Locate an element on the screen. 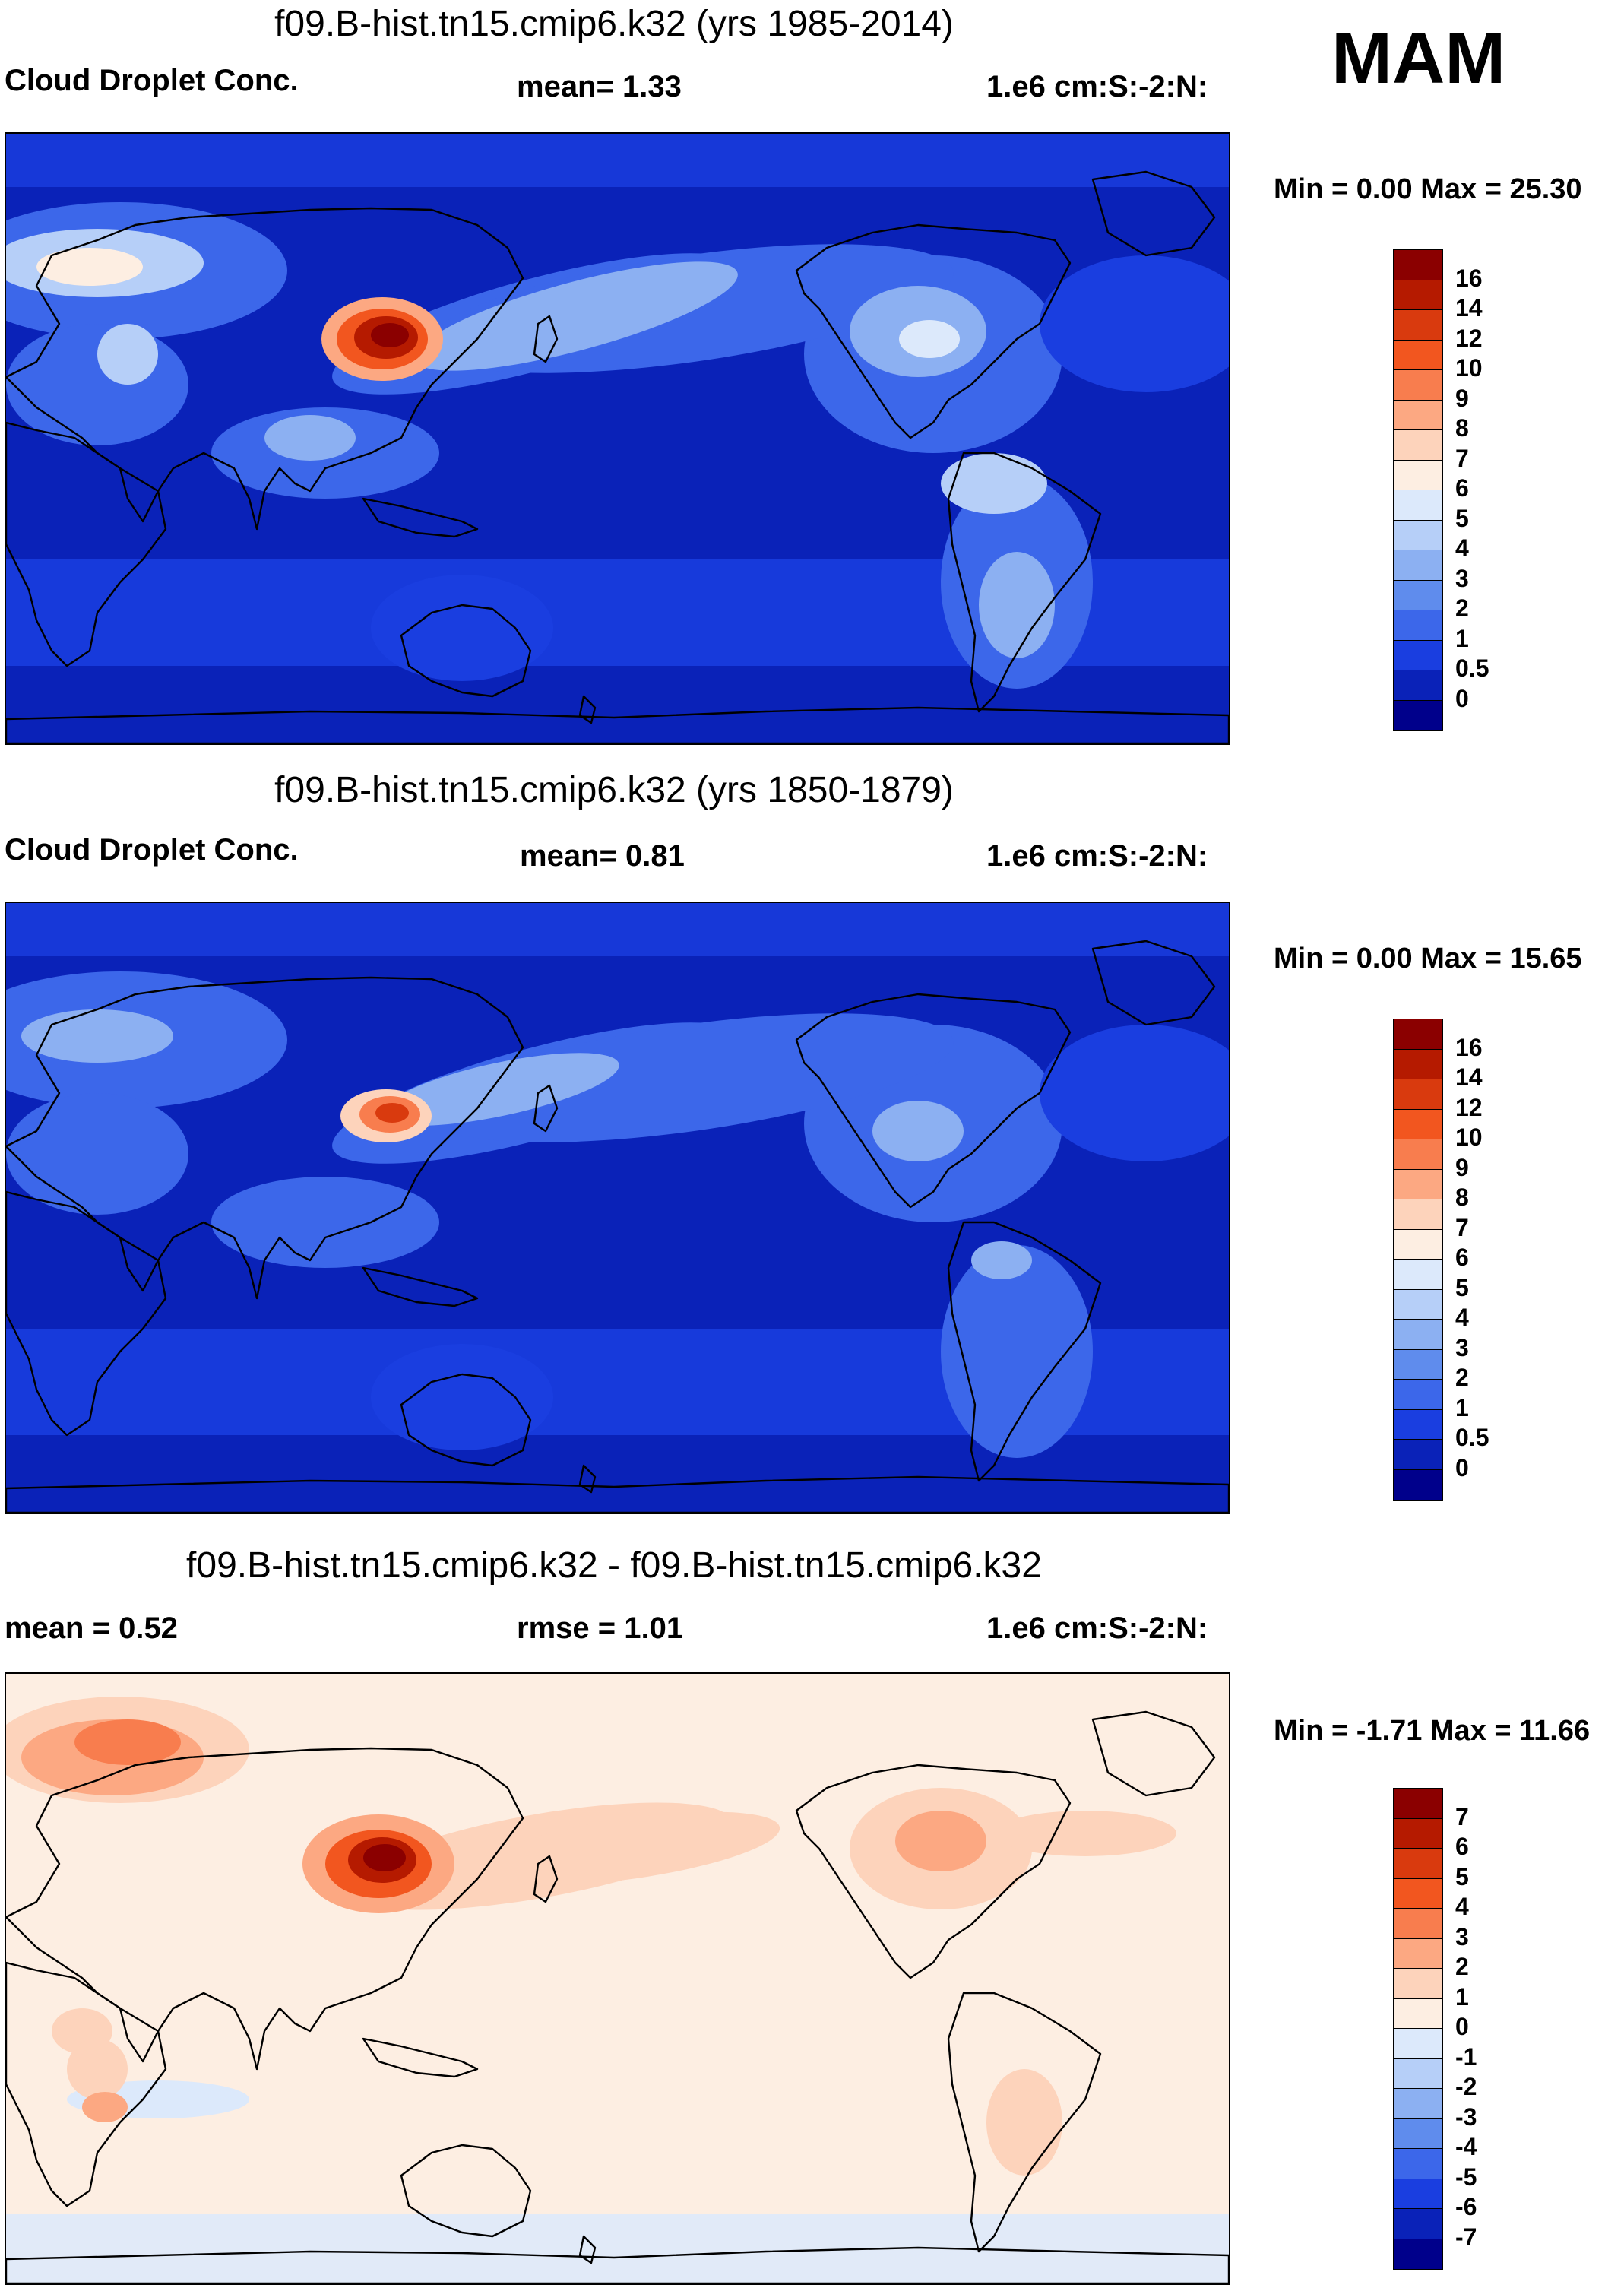  colorbar-tick-label: -2 is located at coordinates (1466, 2086).